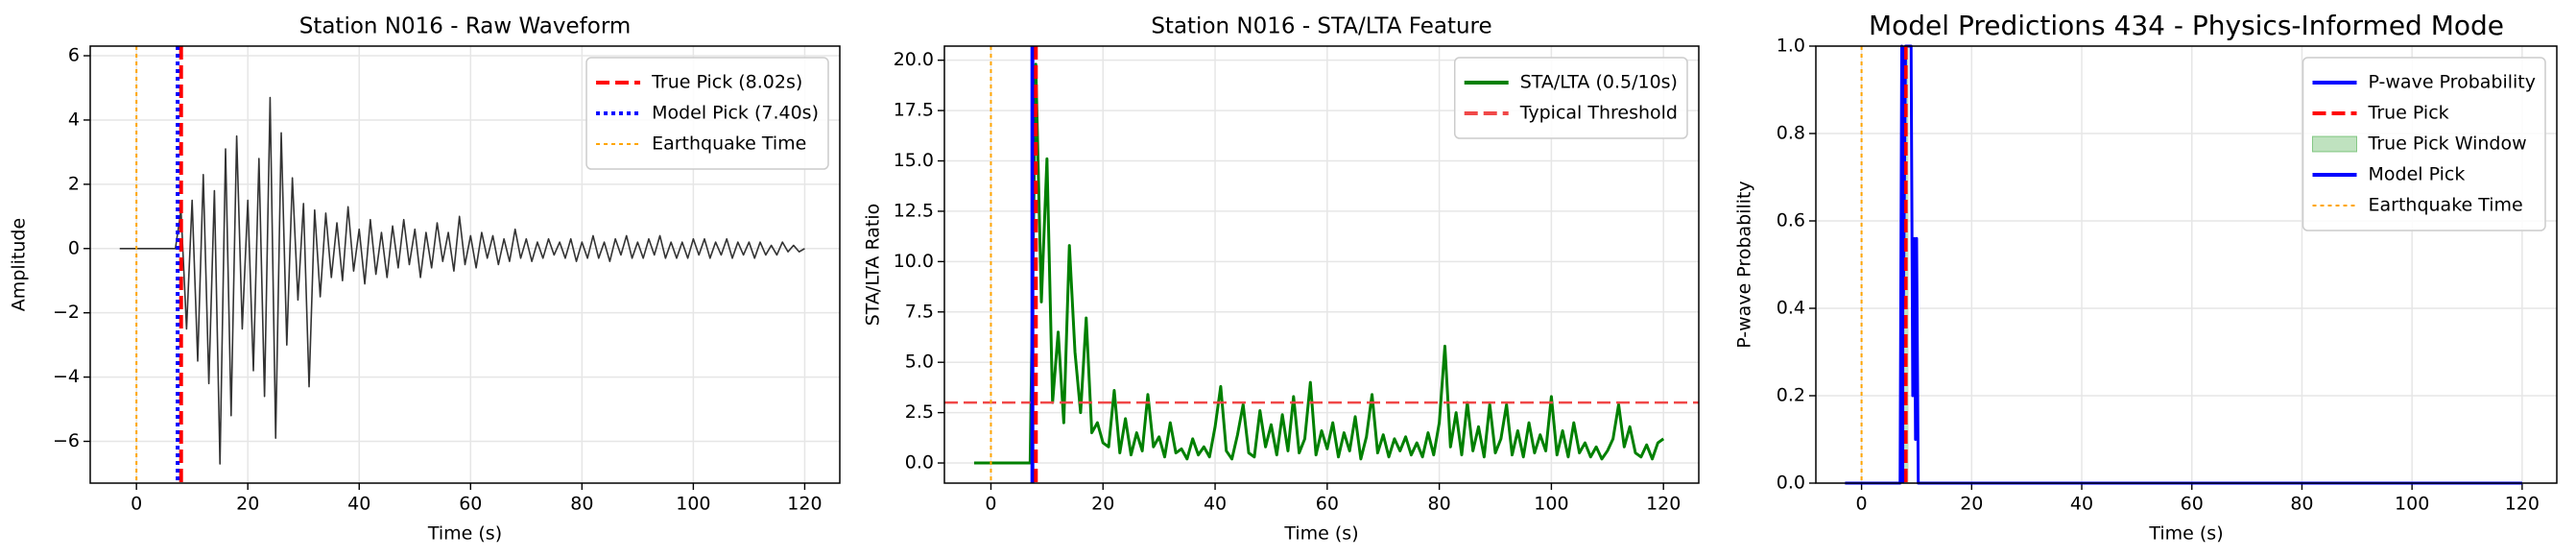 Image resolution: width=2576 pixels, height=559 pixels. I want to click on y-tick-label: 0.4, so click(1791, 308).